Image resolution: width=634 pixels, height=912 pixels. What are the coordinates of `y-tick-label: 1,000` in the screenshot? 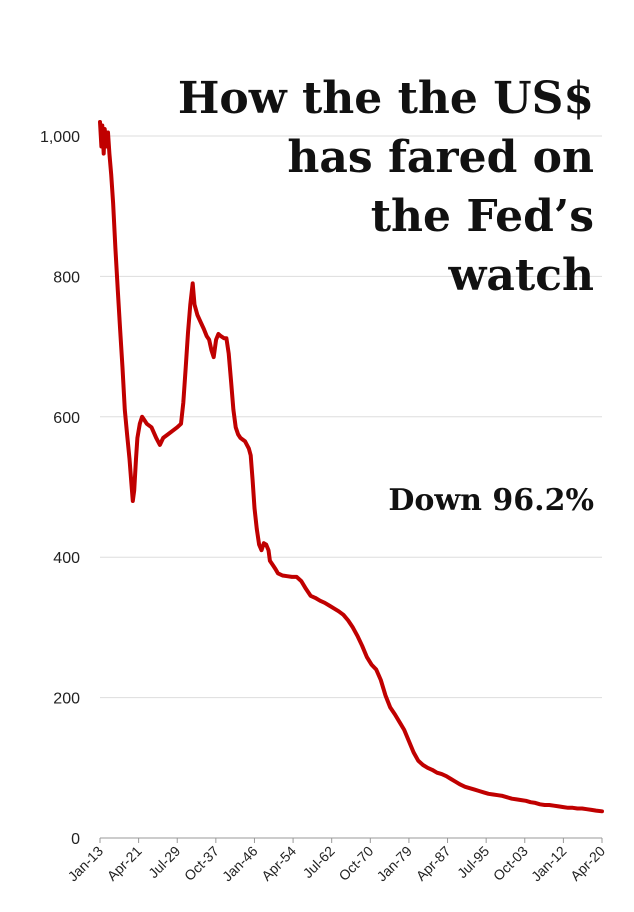 It's located at (60, 137).